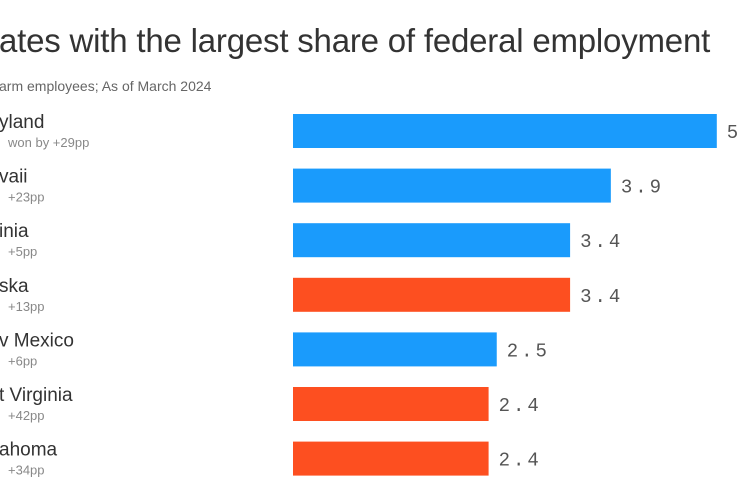 This screenshot has width=741, height=486. Describe the element at coordinates (29, 450) in the screenshot. I see `category-label: ahoma` at that location.